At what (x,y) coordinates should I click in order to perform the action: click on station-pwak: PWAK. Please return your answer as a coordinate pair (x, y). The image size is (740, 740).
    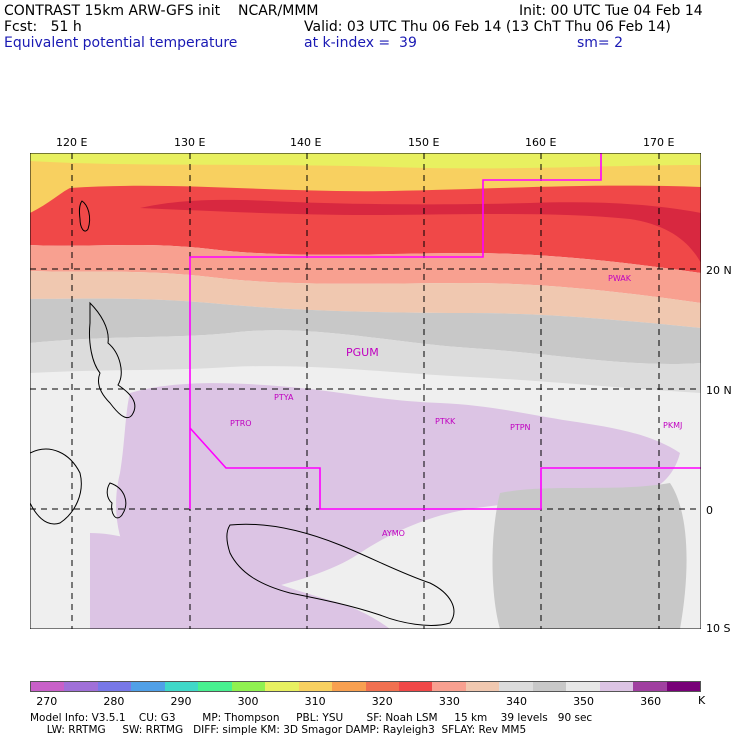
    Looking at the image, I should click on (620, 278).